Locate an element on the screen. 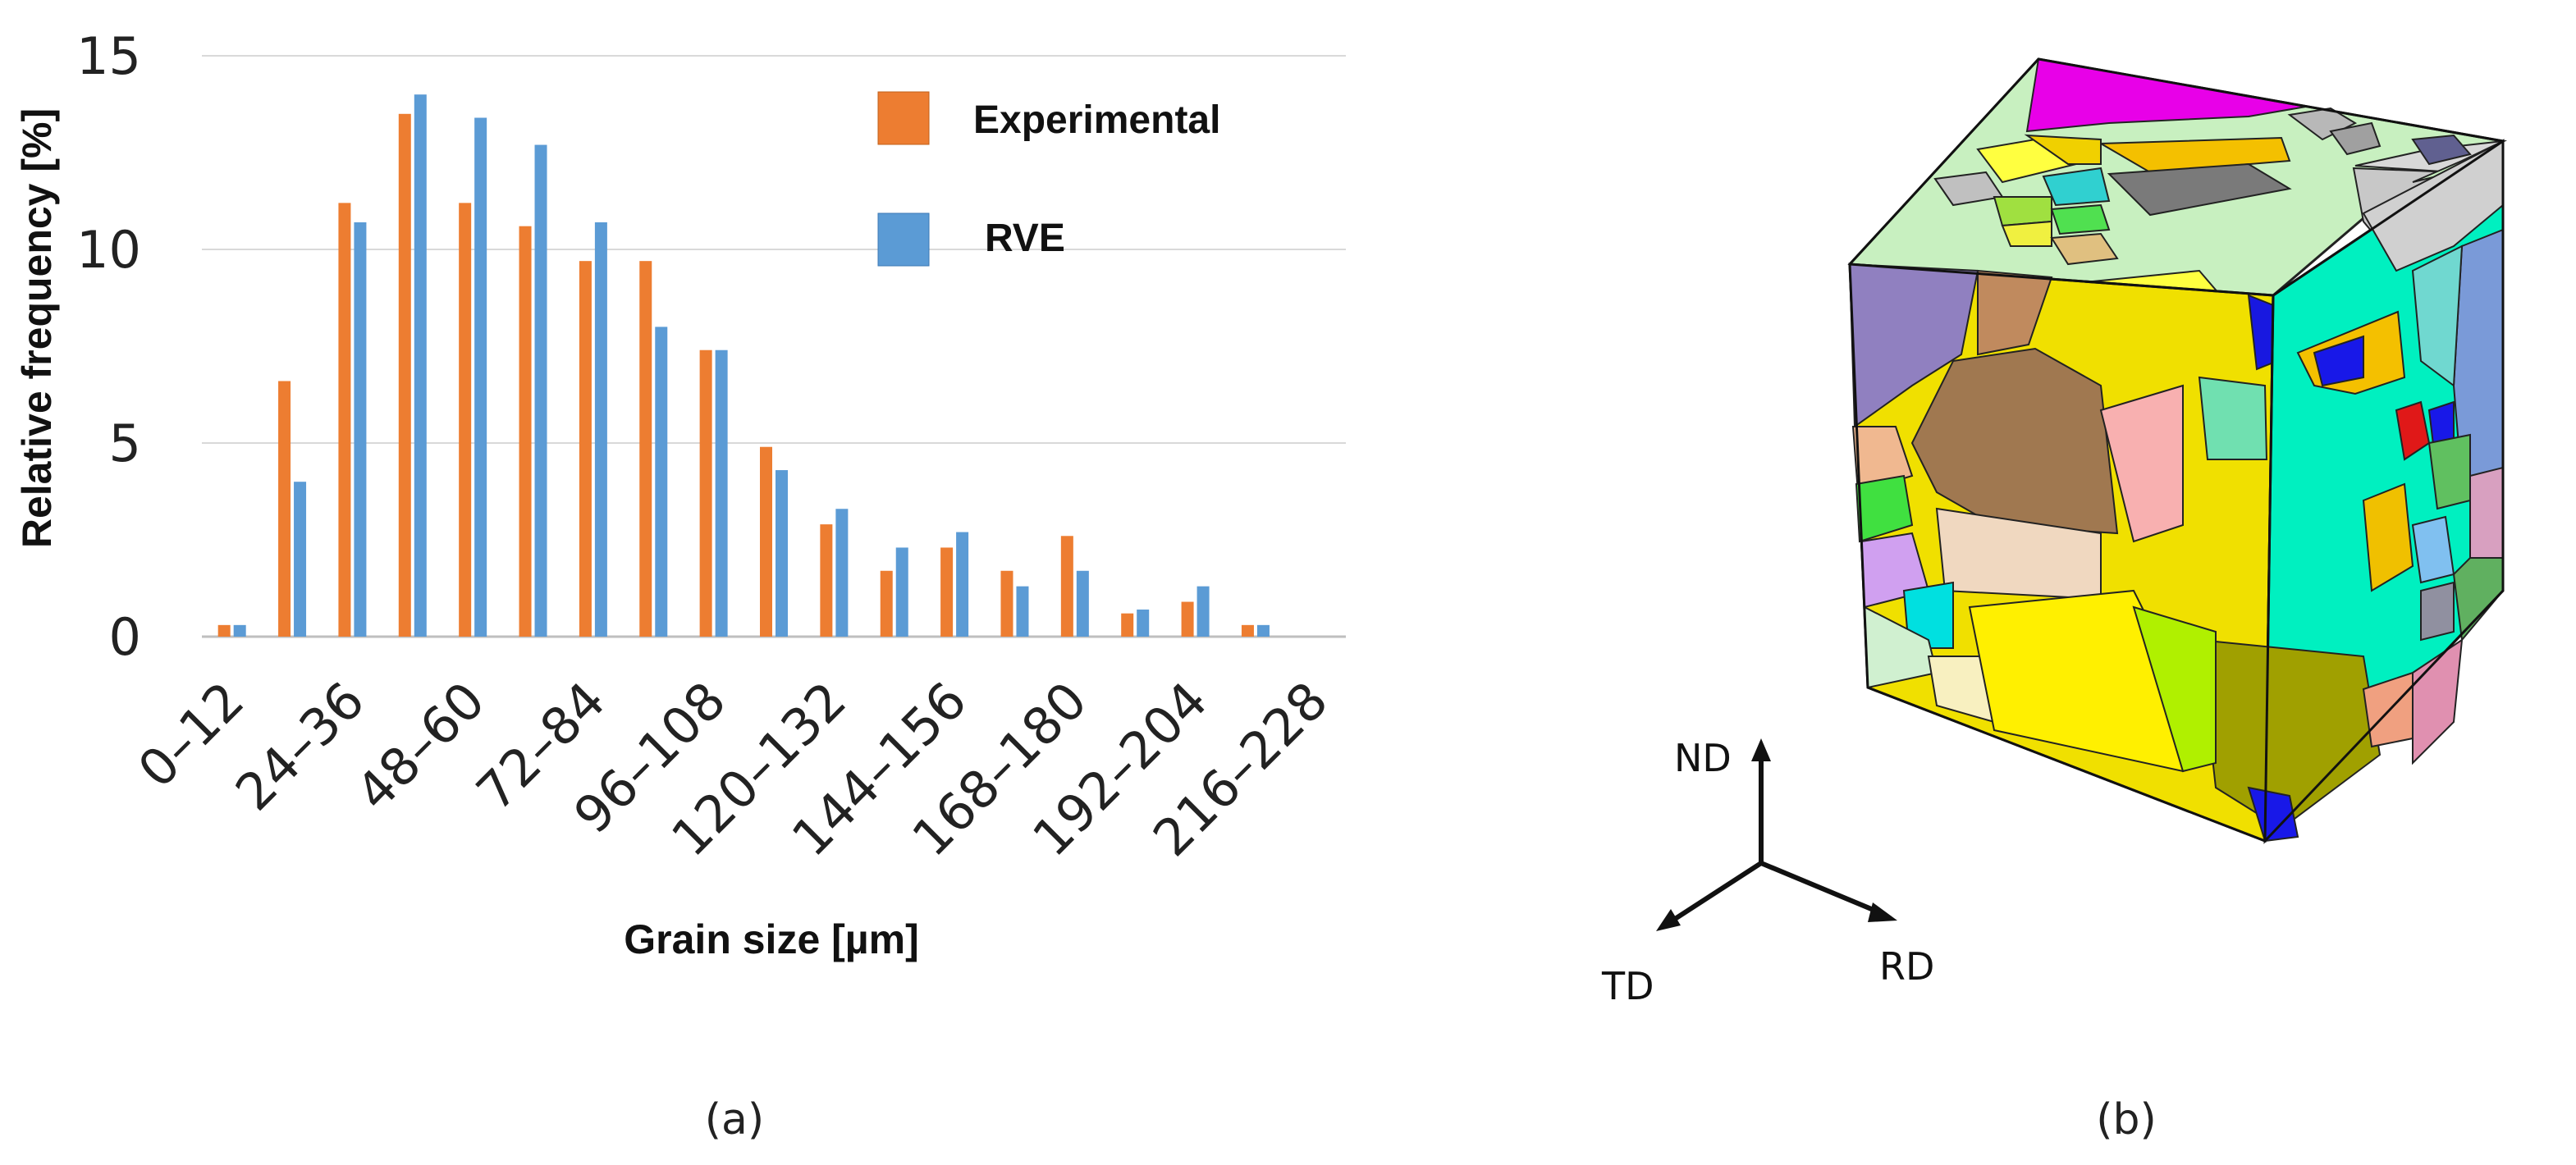 The image size is (2576, 1165). orientation-axes: ND TD RD is located at coordinates (1767, 872).